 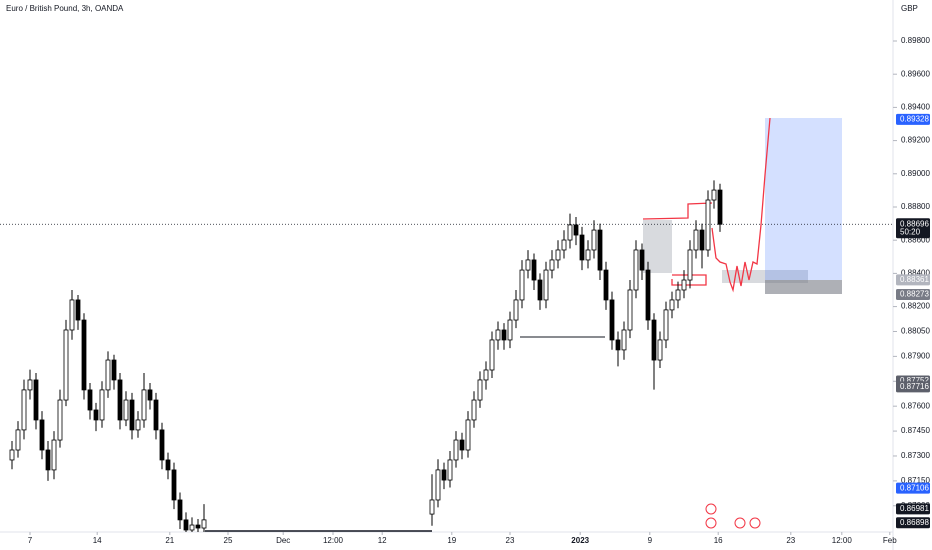 I want to click on x-tick-label: 19, so click(x=451, y=540).